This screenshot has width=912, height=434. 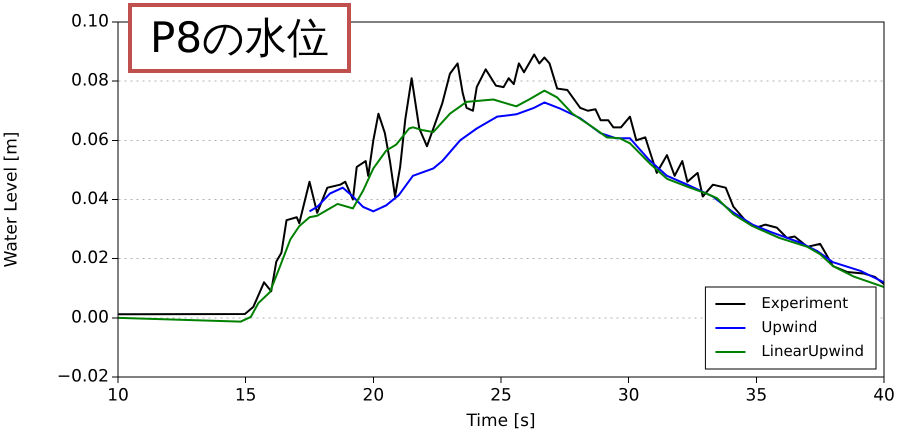 What do you see at coordinates (500, 421) in the screenshot?
I see `x-axis-title: Time [s]` at bounding box center [500, 421].